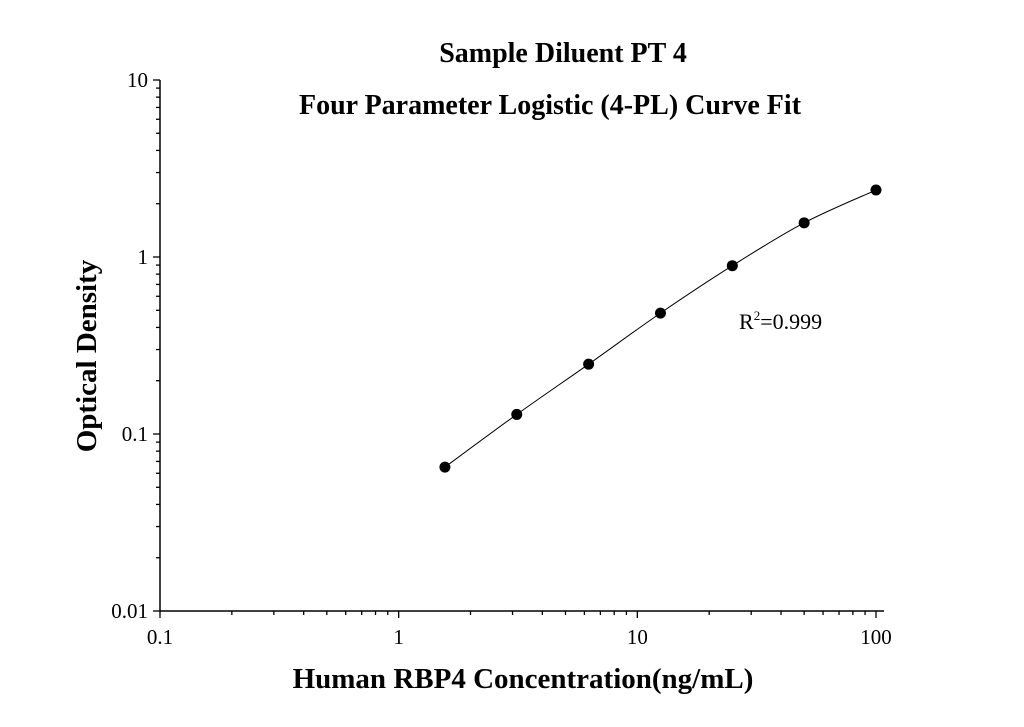 The width and height of the screenshot is (1024, 727). What do you see at coordinates (563, 53) in the screenshot?
I see `chart-title: Sample Diluent PT 4` at bounding box center [563, 53].